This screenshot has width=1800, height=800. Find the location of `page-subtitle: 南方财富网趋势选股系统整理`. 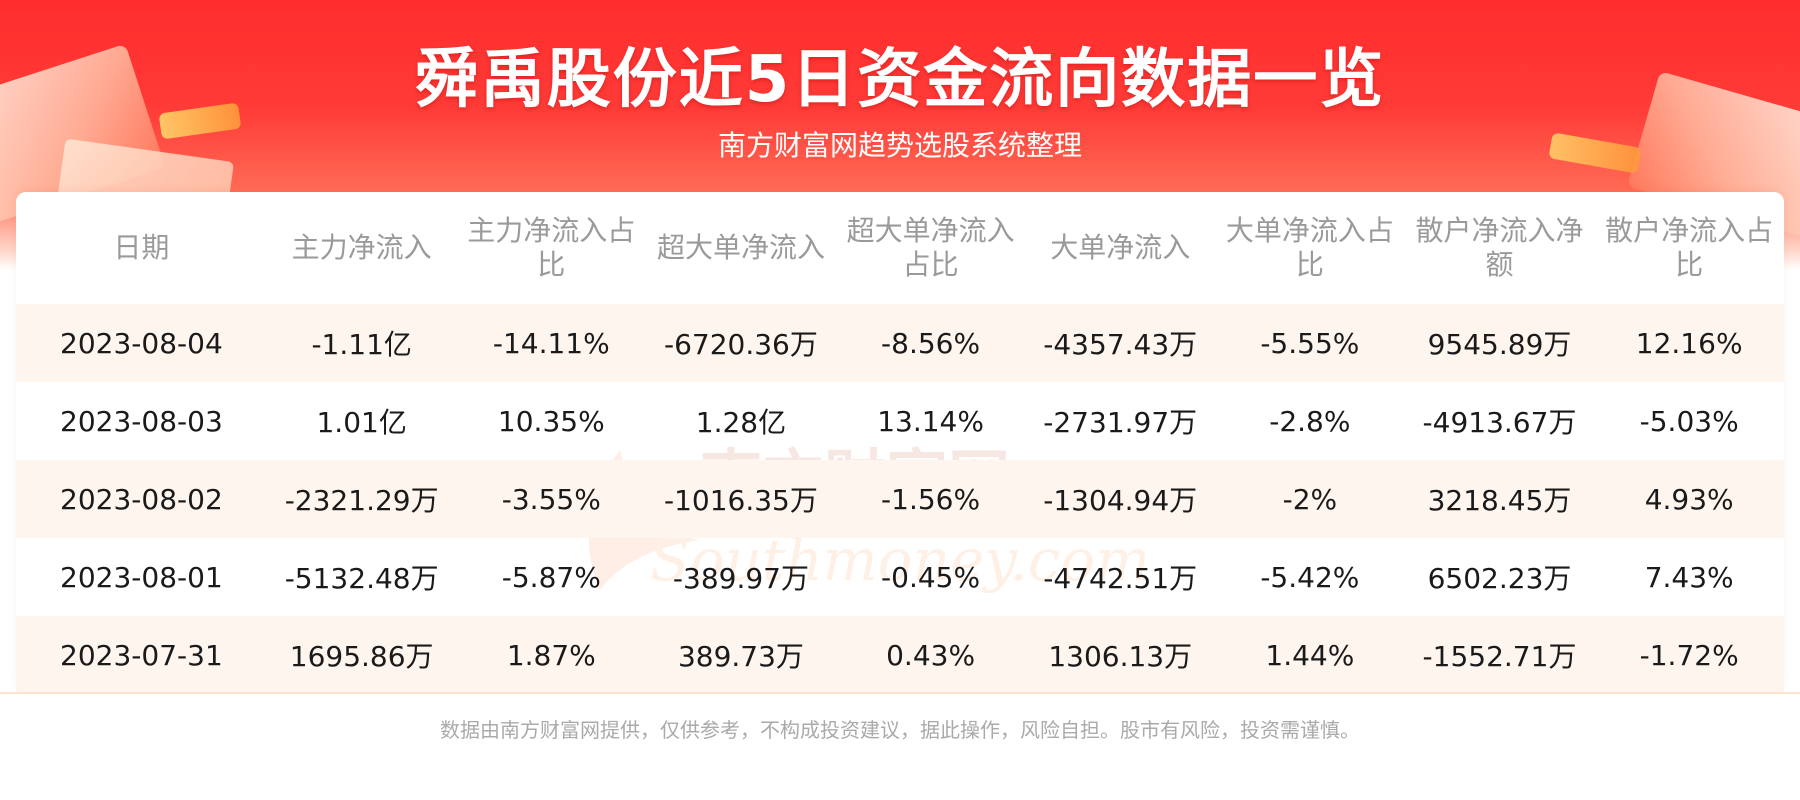

page-subtitle: 南方财富网趋势选股系统整理 is located at coordinates (899, 145).